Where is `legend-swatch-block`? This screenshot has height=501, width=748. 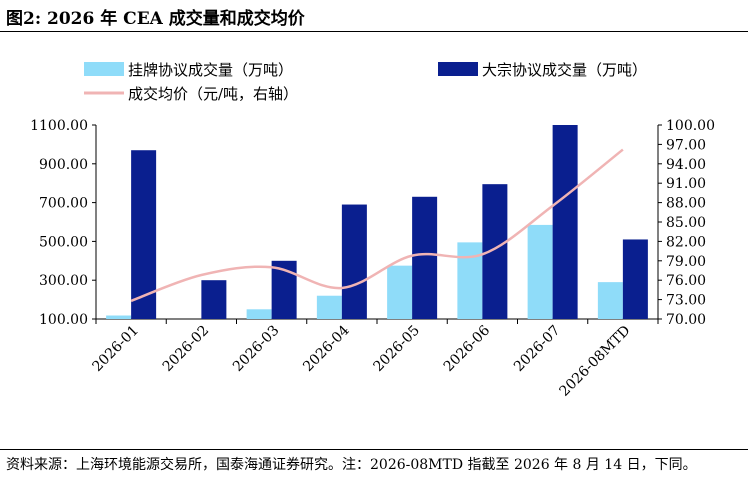
legend-swatch-block is located at coordinates (458, 69).